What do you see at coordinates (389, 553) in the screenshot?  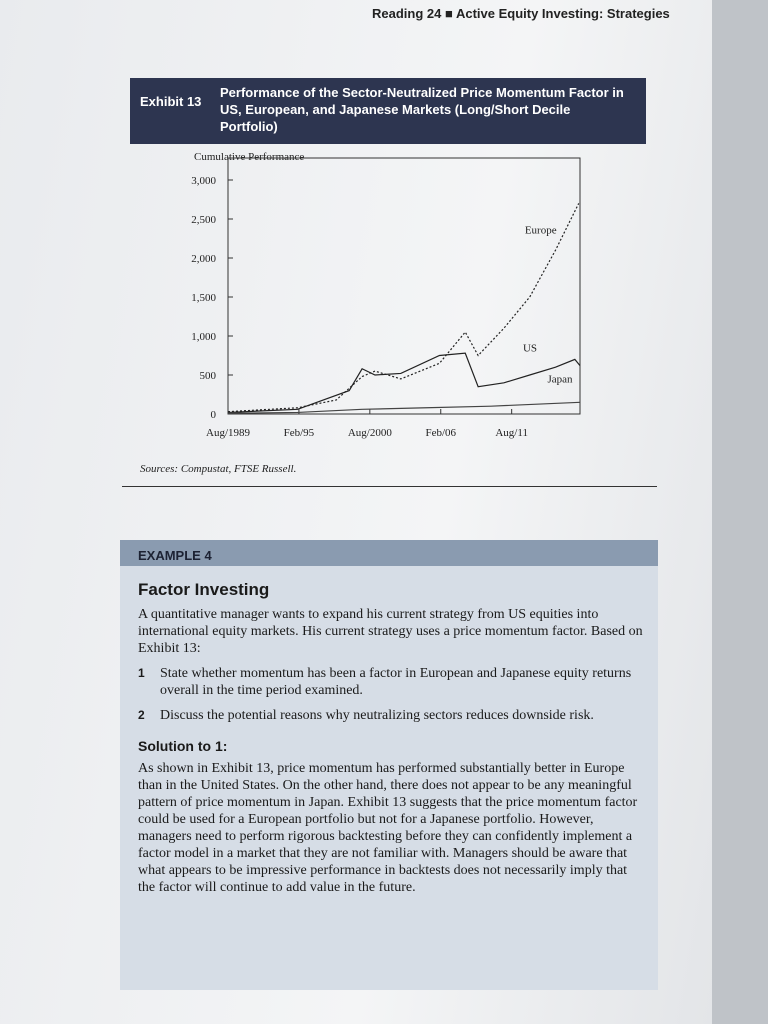 I see `example-label: EXAMPLE 4` at bounding box center [389, 553].